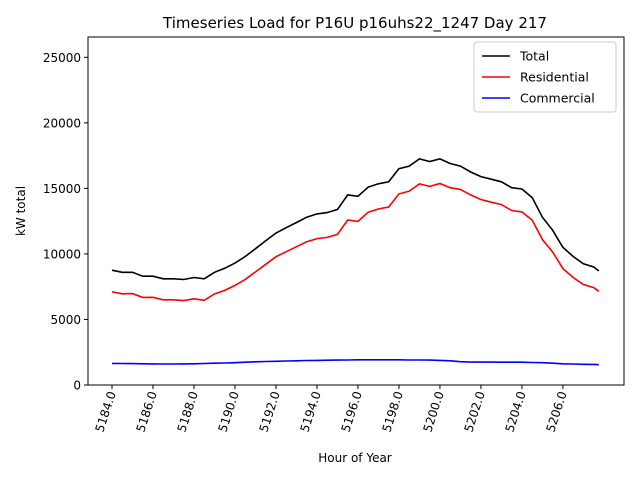 The height and width of the screenshot is (480, 640). I want to click on x-tick-label: 5188.0, so click(188, 412).